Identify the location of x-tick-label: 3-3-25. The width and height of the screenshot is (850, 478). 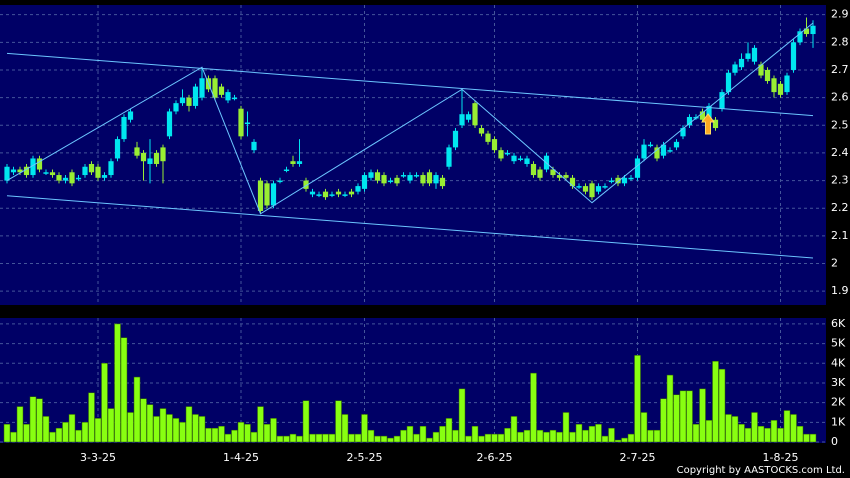
(98, 457).